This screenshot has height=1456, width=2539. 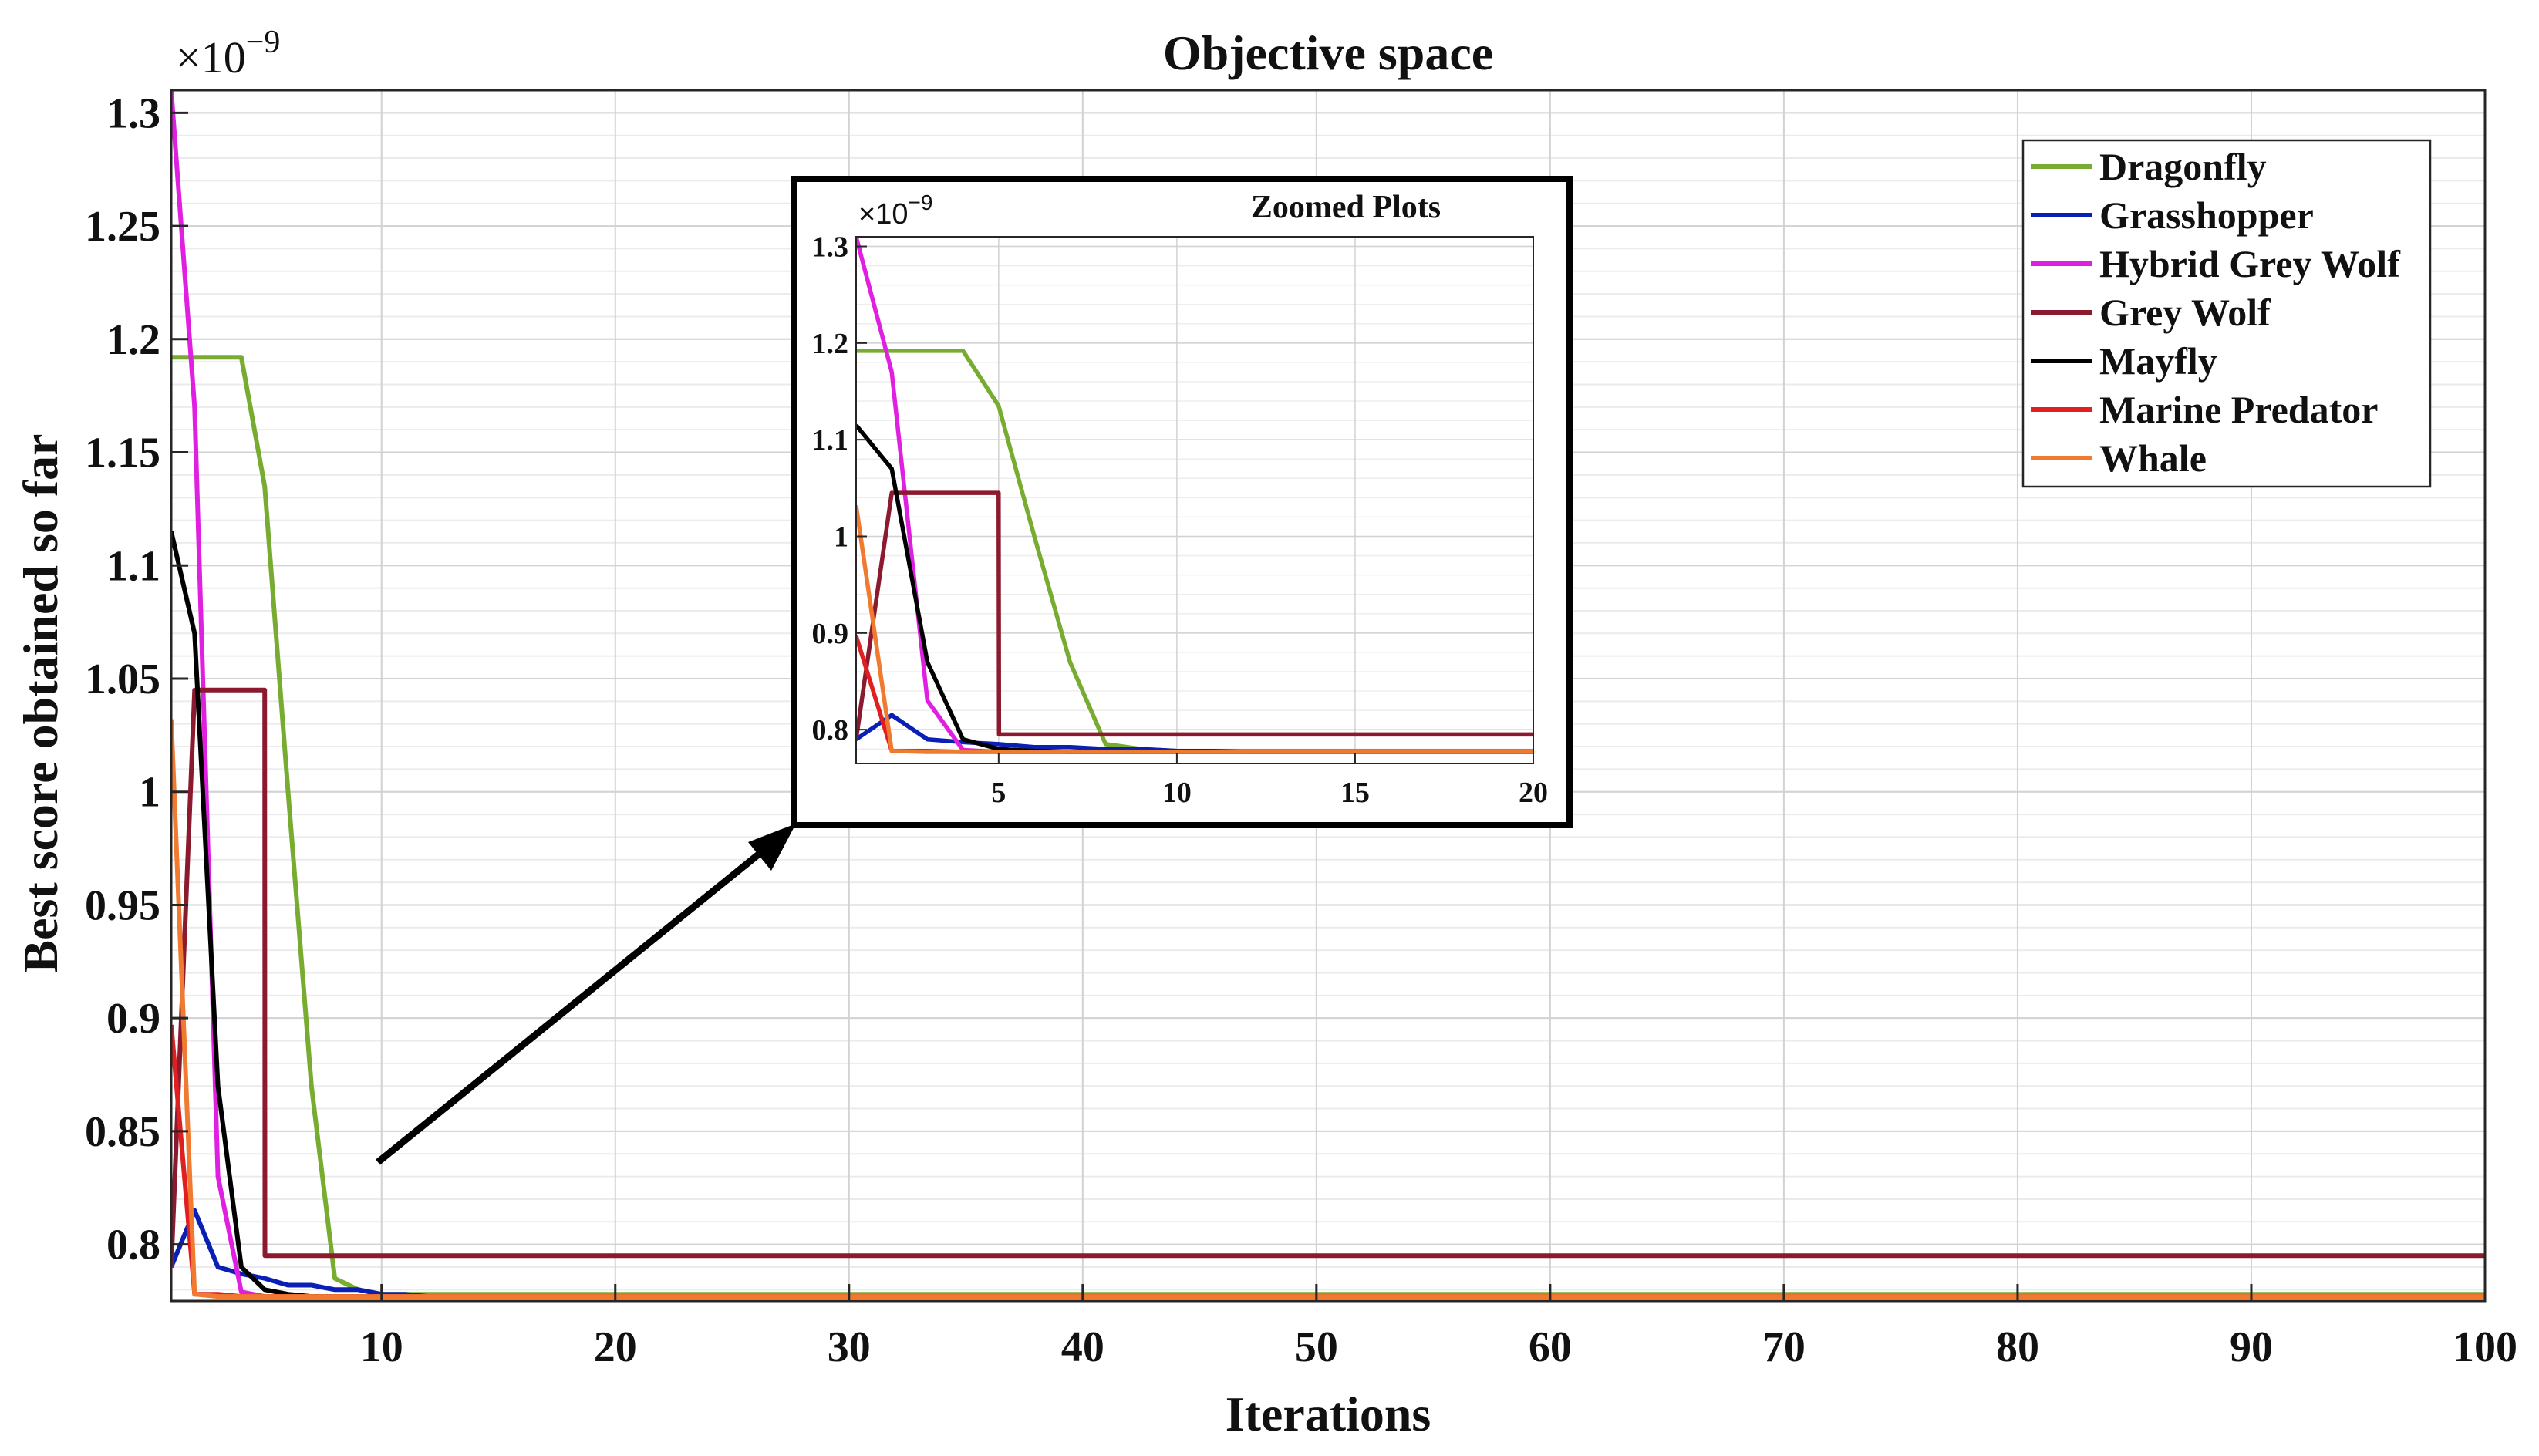 I want to click on y-exponent-label: ×10⁻⁹, so click(x=228, y=54).